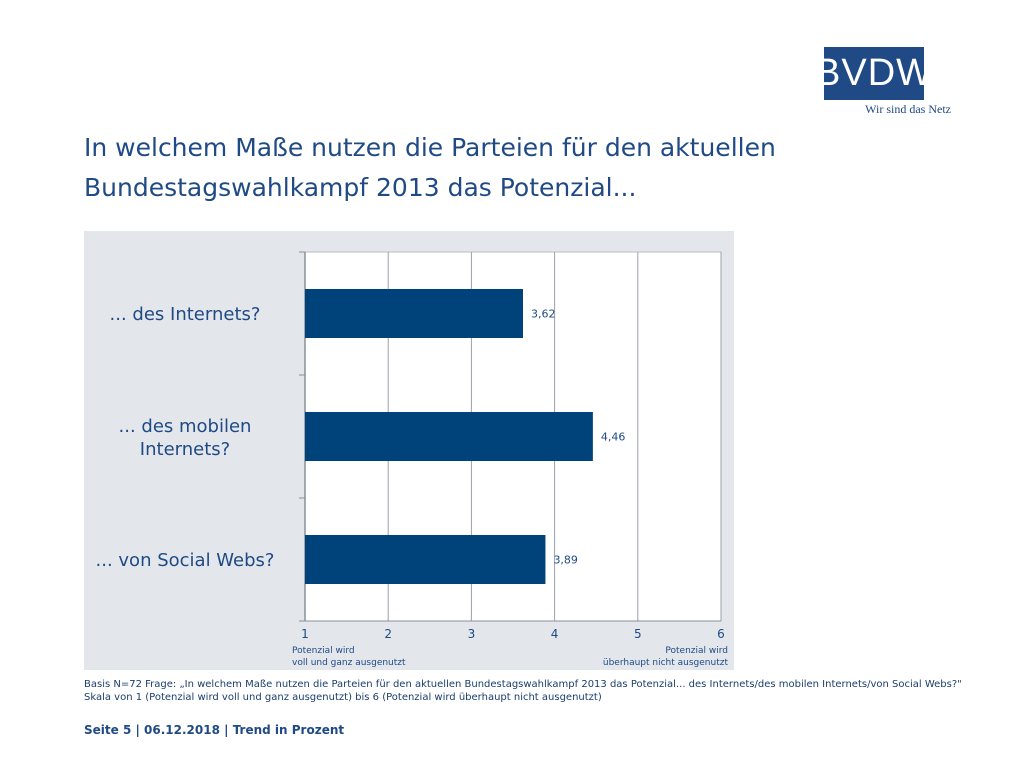 This screenshot has height=768, width=1024. Describe the element at coordinates (185, 438) in the screenshot. I see `category-label-2: ... des mobilen Internets?` at that location.